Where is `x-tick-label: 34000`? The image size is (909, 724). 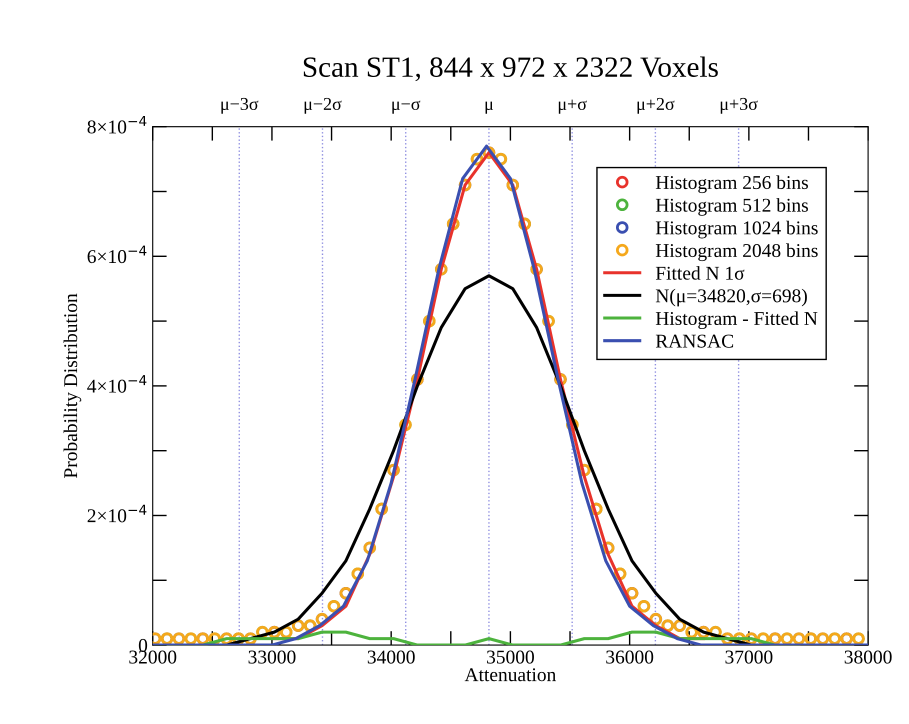
x-tick-label: 34000 is located at coordinates (391, 657).